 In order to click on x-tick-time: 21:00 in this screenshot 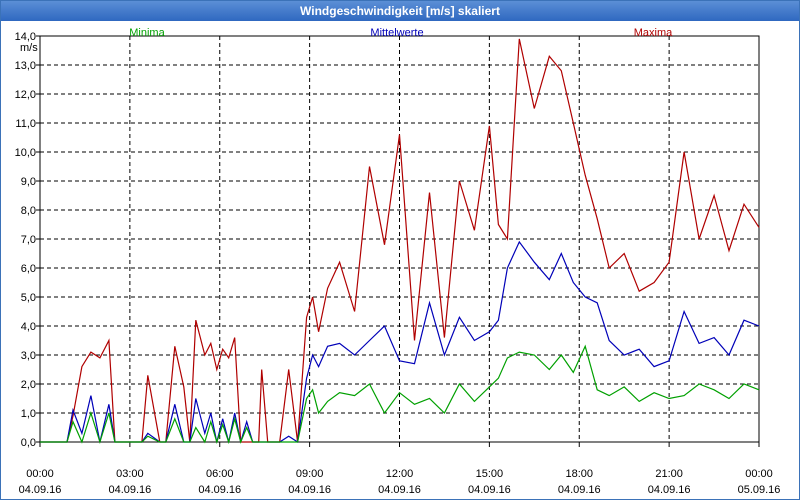, I will do `click(669, 474)`.